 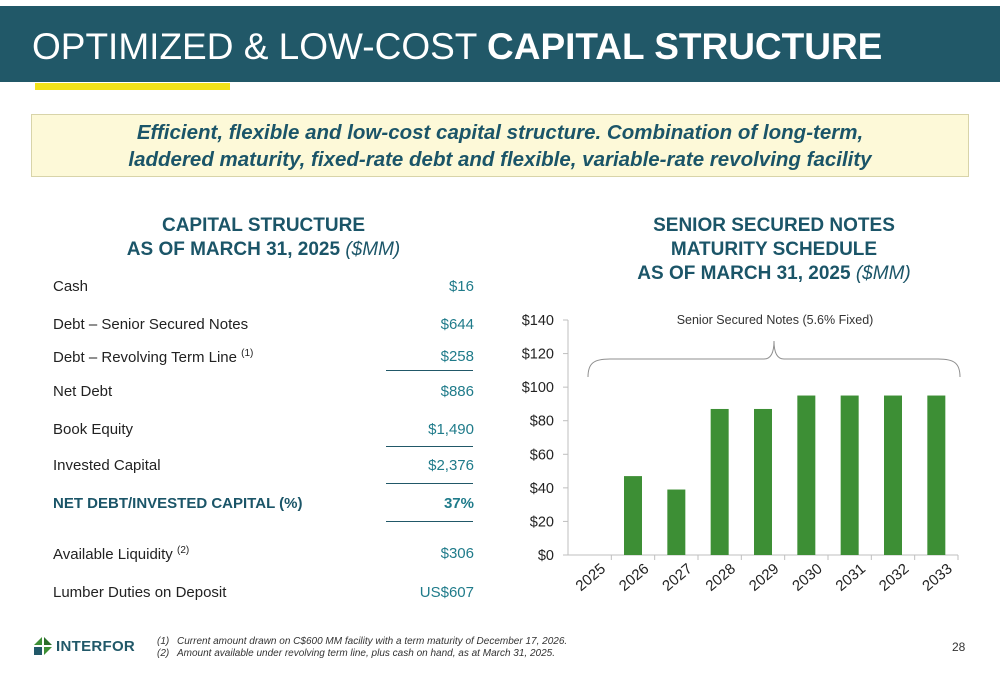 I want to click on annotation-brace, so click(x=774, y=359).